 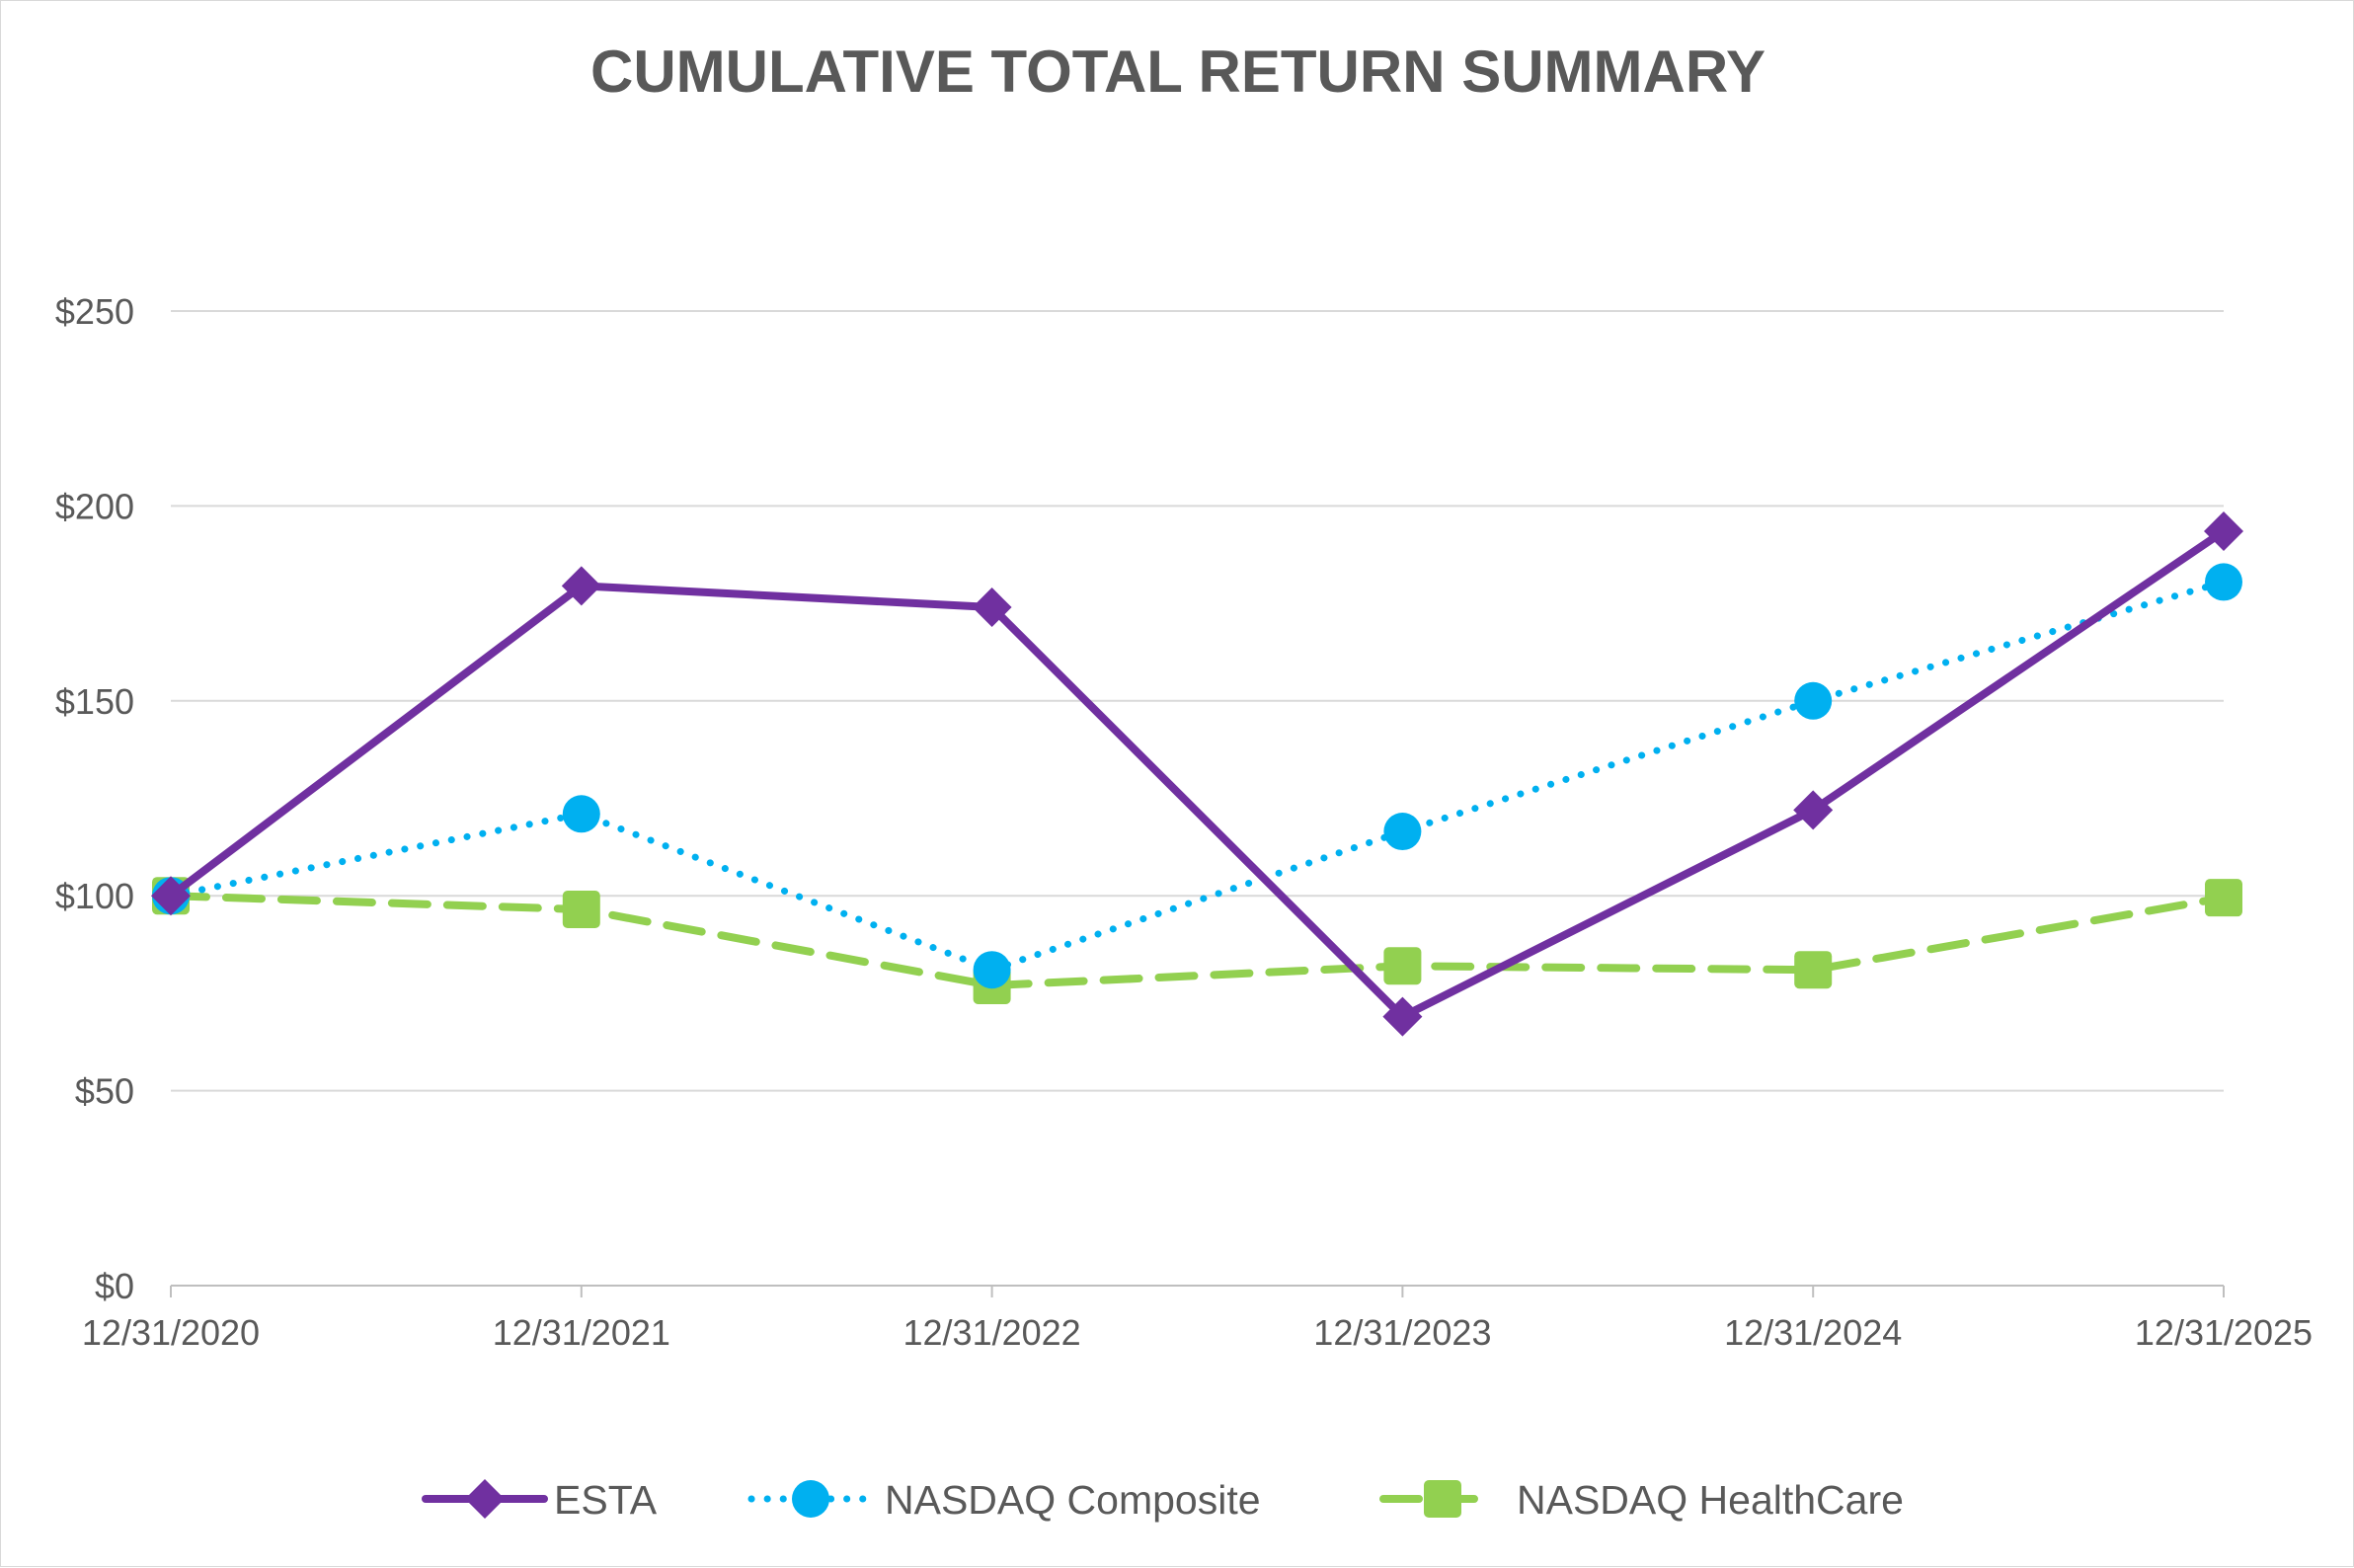 I want to click on legend-label: NASDAQ HealthCare, so click(x=1710, y=1500).